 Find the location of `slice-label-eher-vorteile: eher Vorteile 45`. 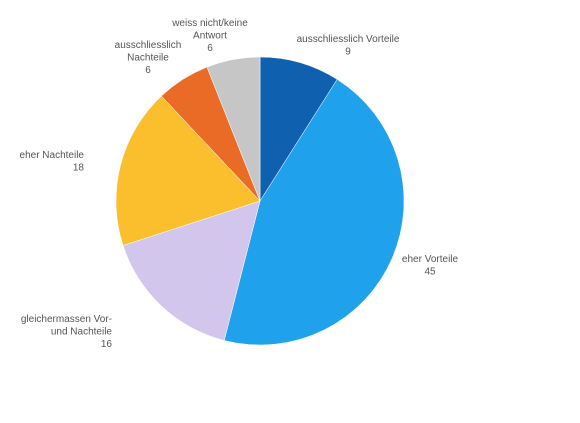

slice-label-eher-vorteile: eher Vorteile 45 is located at coordinates (430, 266).